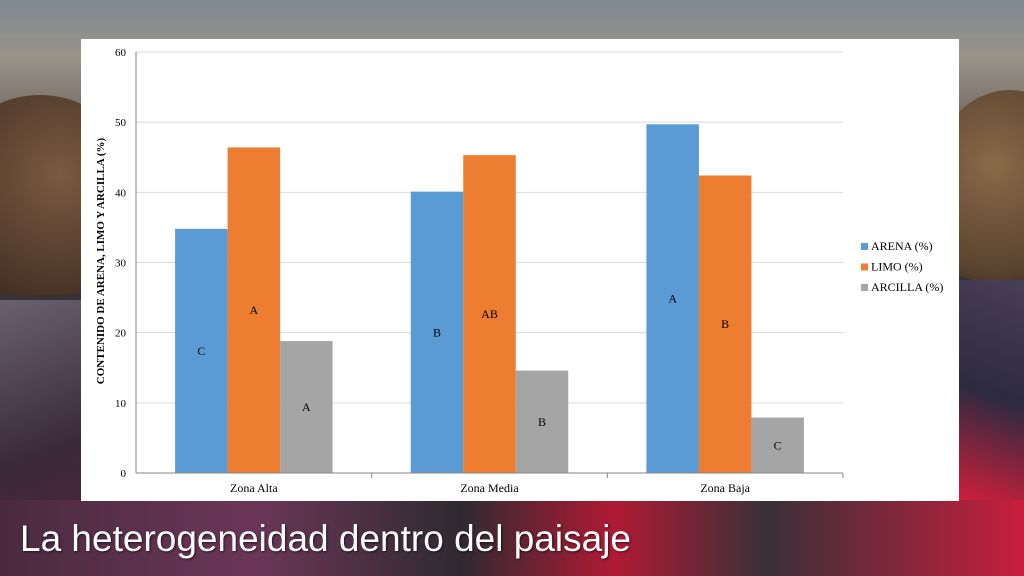  I want to click on data-label: AB, so click(489, 314).